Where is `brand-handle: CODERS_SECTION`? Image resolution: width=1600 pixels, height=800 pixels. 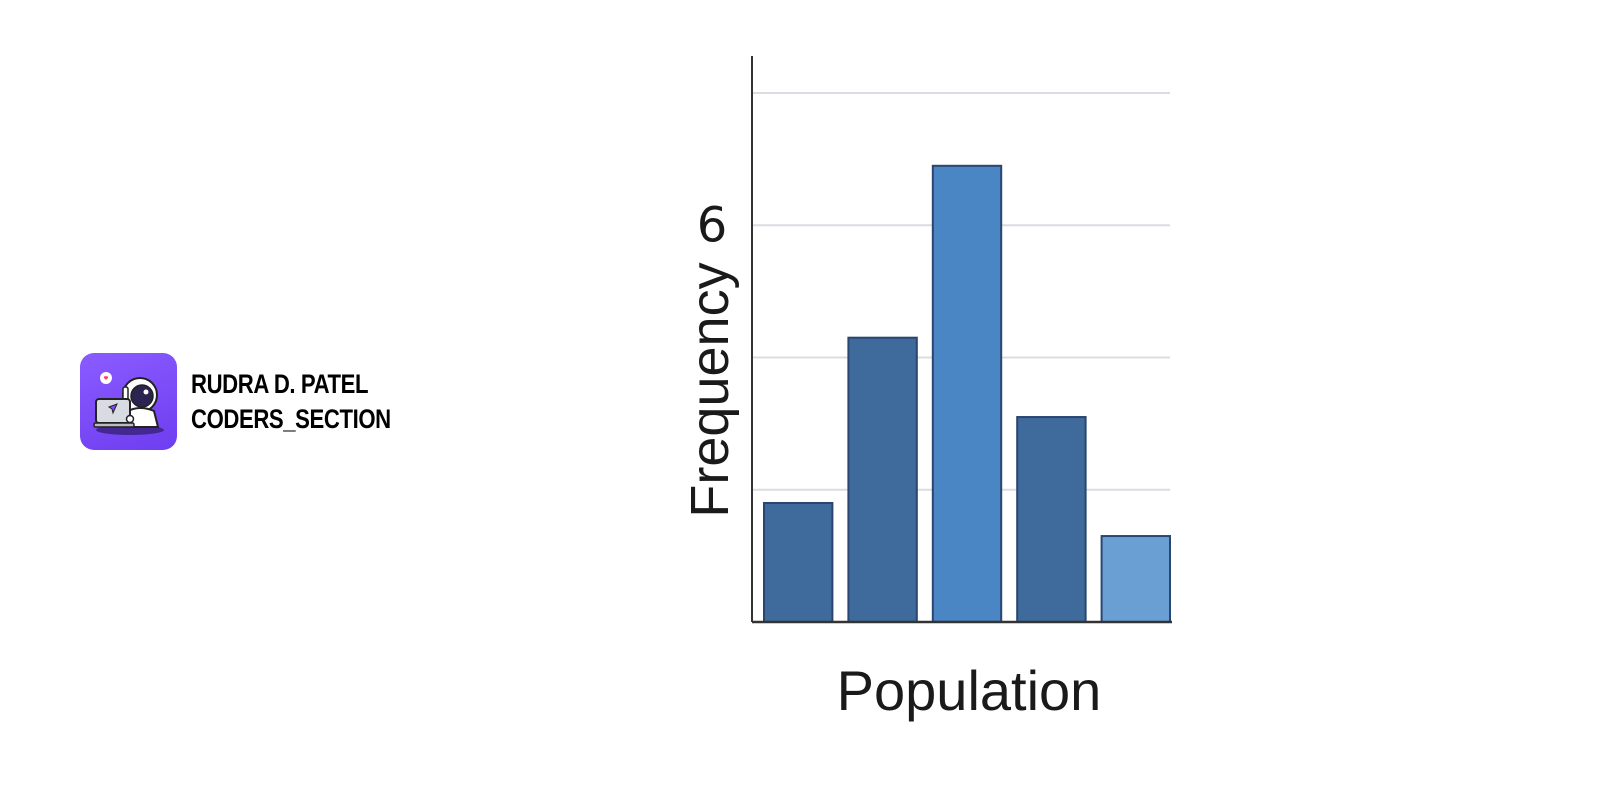
brand-handle: CODERS_SECTION is located at coordinates (291, 418).